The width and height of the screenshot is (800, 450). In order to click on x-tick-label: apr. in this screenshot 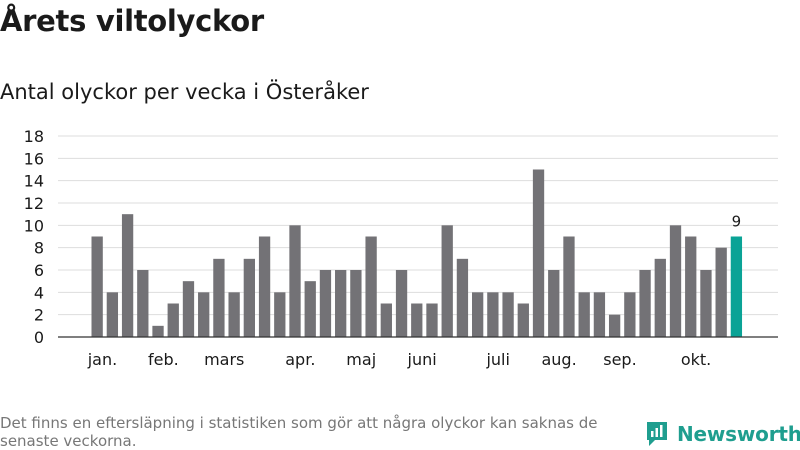, I will do `click(300, 359)`.